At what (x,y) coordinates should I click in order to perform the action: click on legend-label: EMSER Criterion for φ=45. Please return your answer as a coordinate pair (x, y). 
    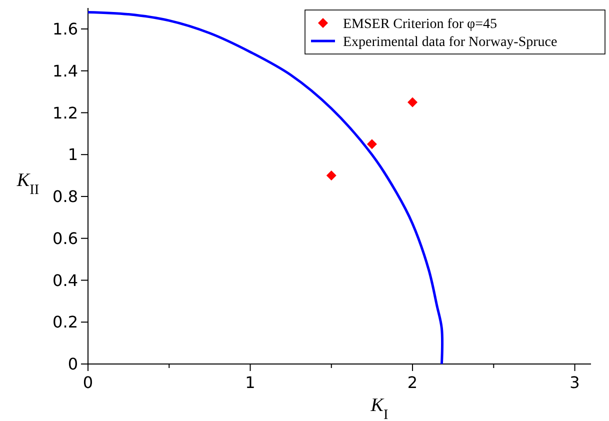
    Looking at the image, I should click on (420, 24).